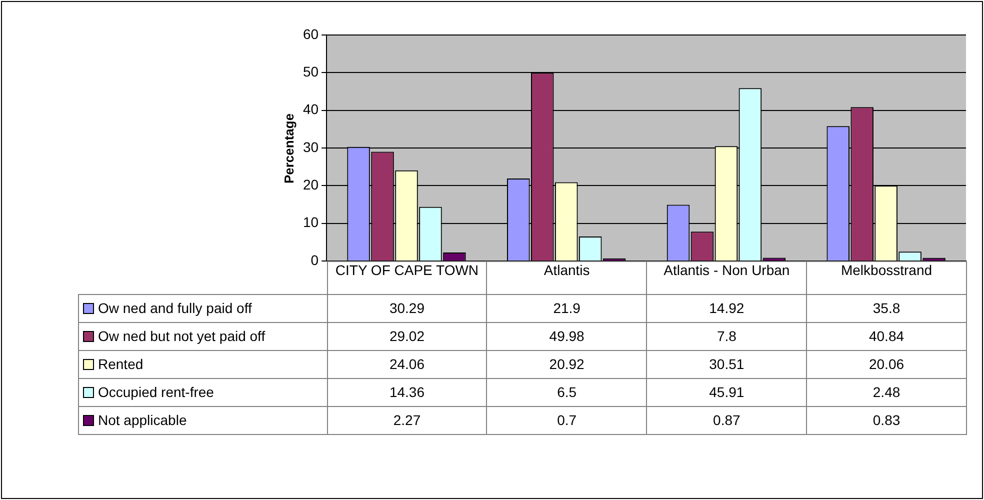  Describe the element at coordinates (310, 109) in the screenshot. I see `y-tick-label: 40` at that location.